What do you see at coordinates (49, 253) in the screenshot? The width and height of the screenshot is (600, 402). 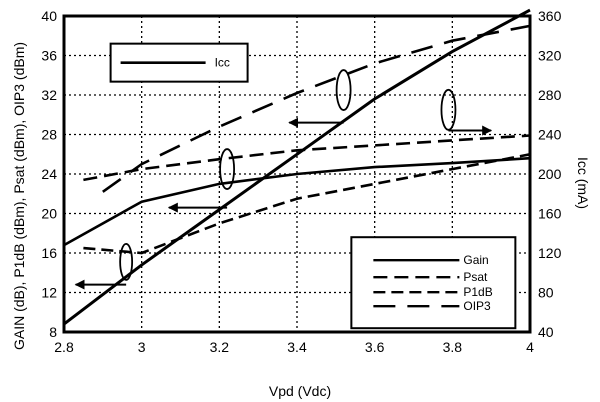 I see `y-left-tick-label: 16` at bounding box center [49, 253].